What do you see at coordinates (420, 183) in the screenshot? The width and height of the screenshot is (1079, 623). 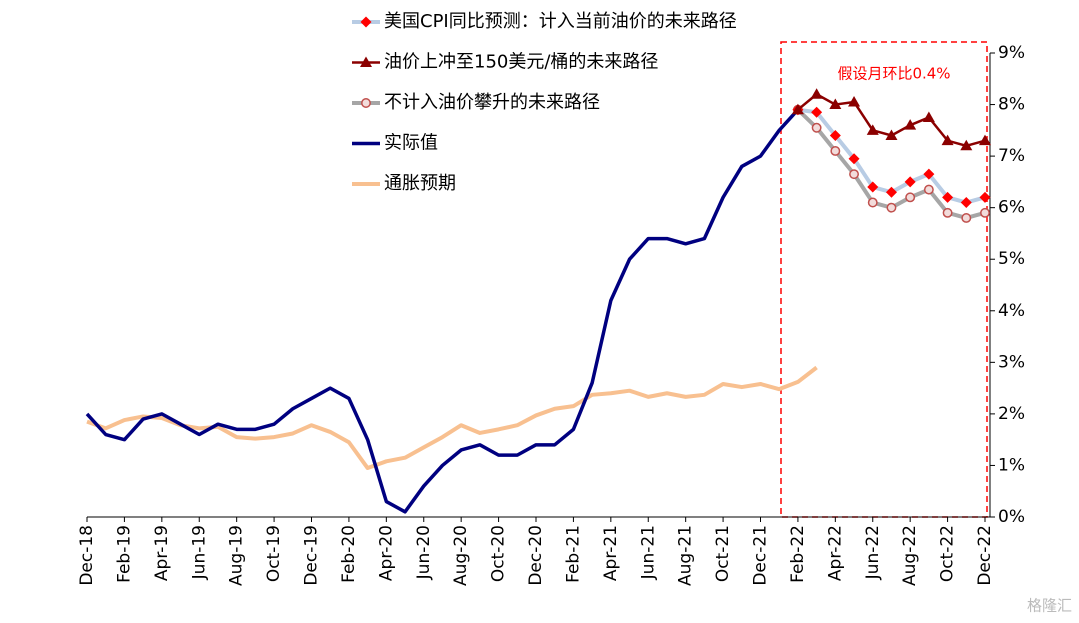 I see `legend-label: 通胀预期` at bounding box center [420, 183].